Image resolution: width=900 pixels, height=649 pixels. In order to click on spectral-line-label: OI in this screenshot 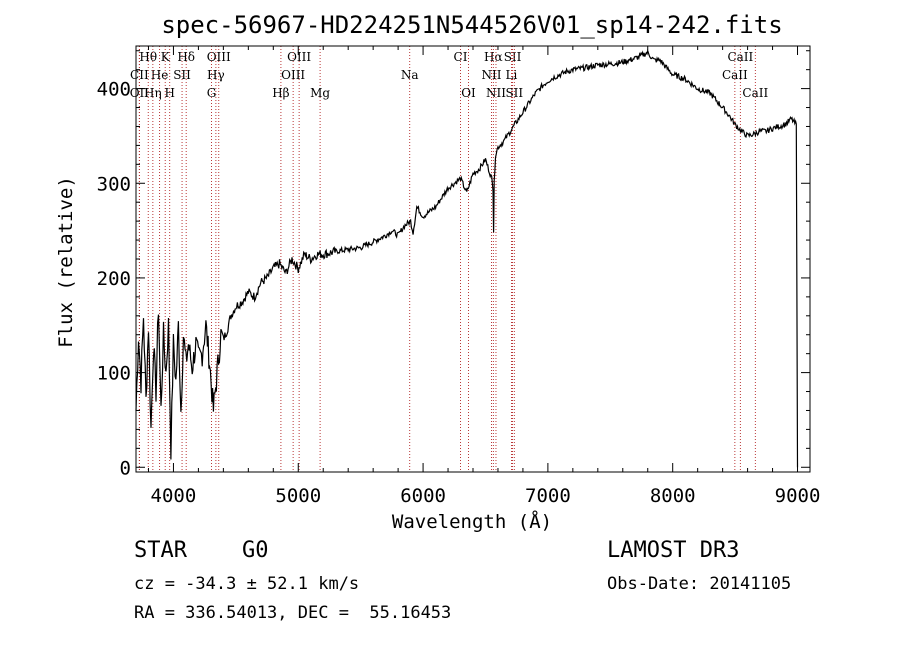, I will do `click(468, 93)`.